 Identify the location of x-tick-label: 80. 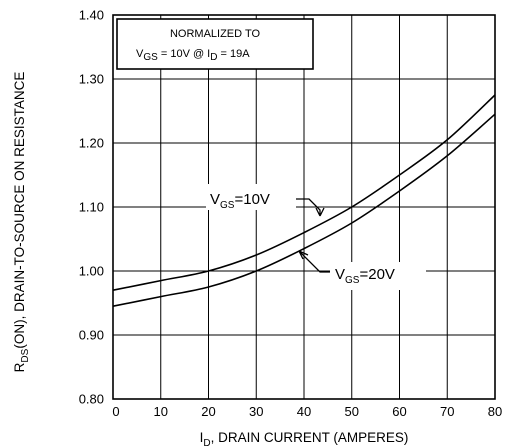
(495, 411).